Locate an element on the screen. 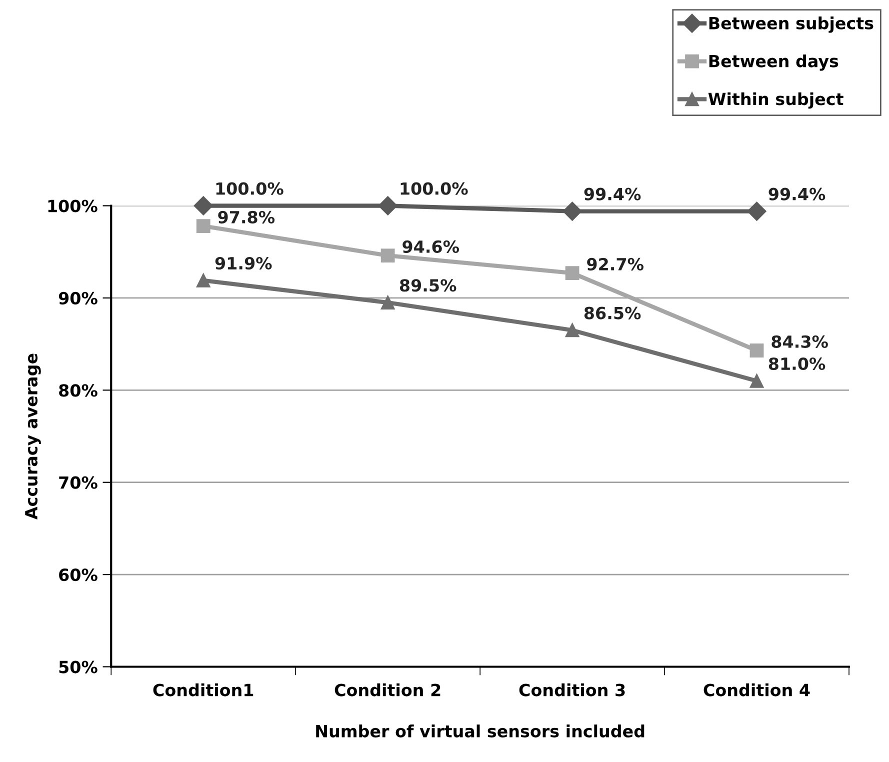  x-tick-label: Condition 4 is located at coordinates (757, 689).